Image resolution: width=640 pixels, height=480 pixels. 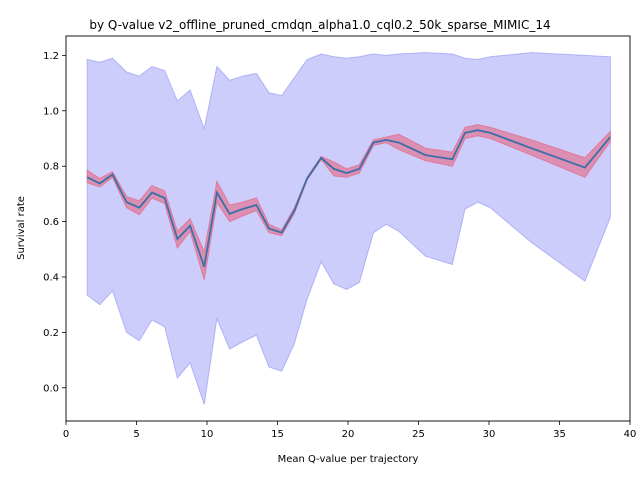 What do you see at coordinates (559, 434) in the screenshot?
I see `x-tick-label: 35` at bounding box center [559, 434].